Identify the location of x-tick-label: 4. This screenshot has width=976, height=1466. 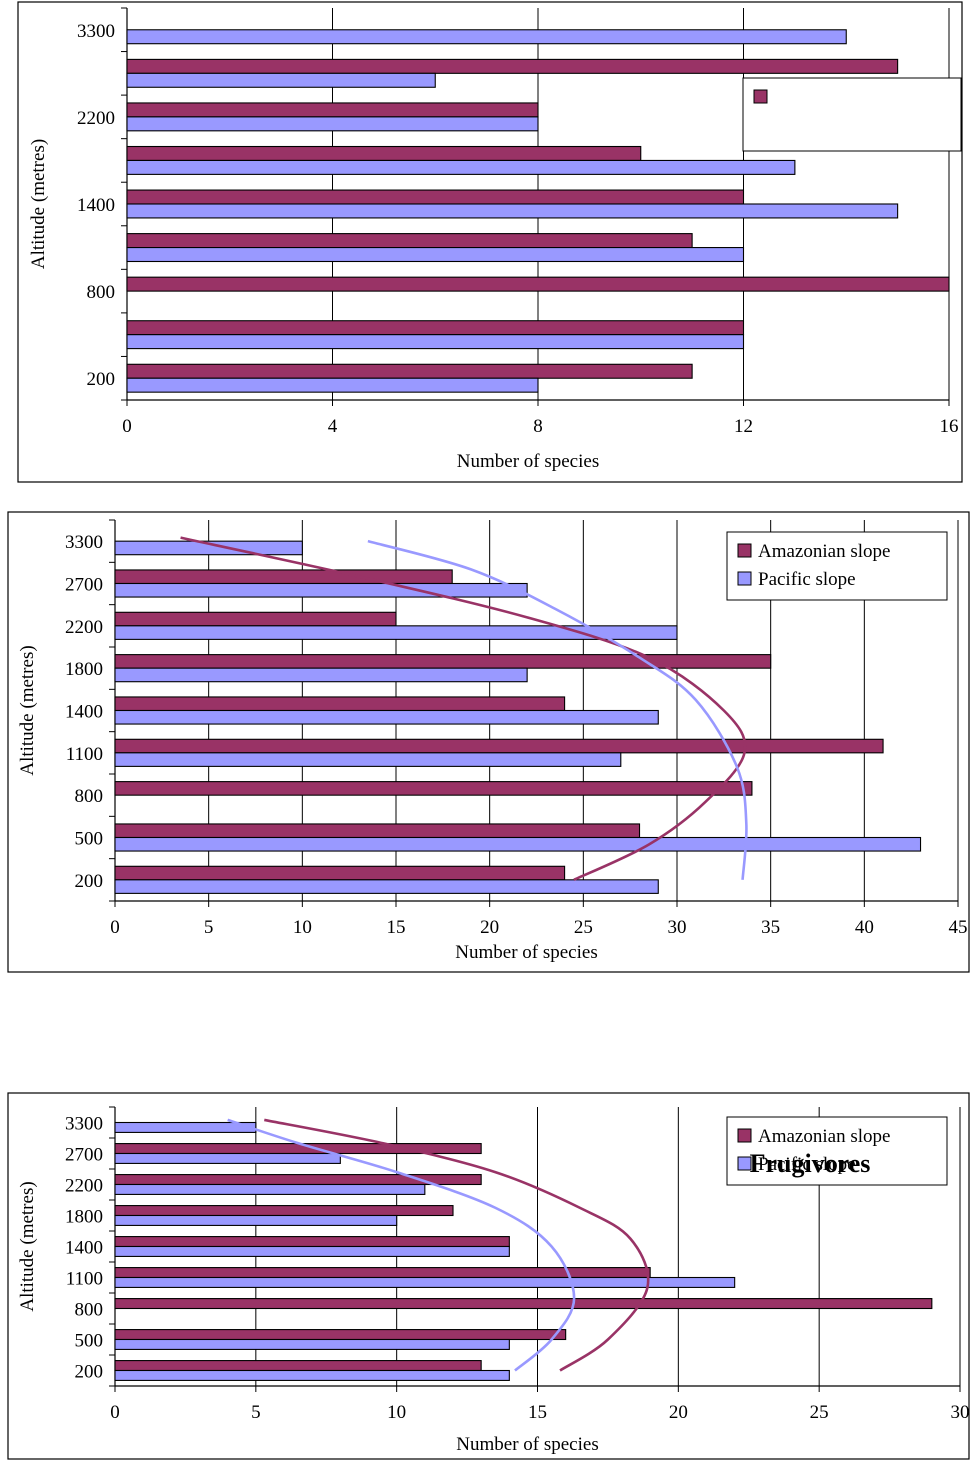
(333, 426).